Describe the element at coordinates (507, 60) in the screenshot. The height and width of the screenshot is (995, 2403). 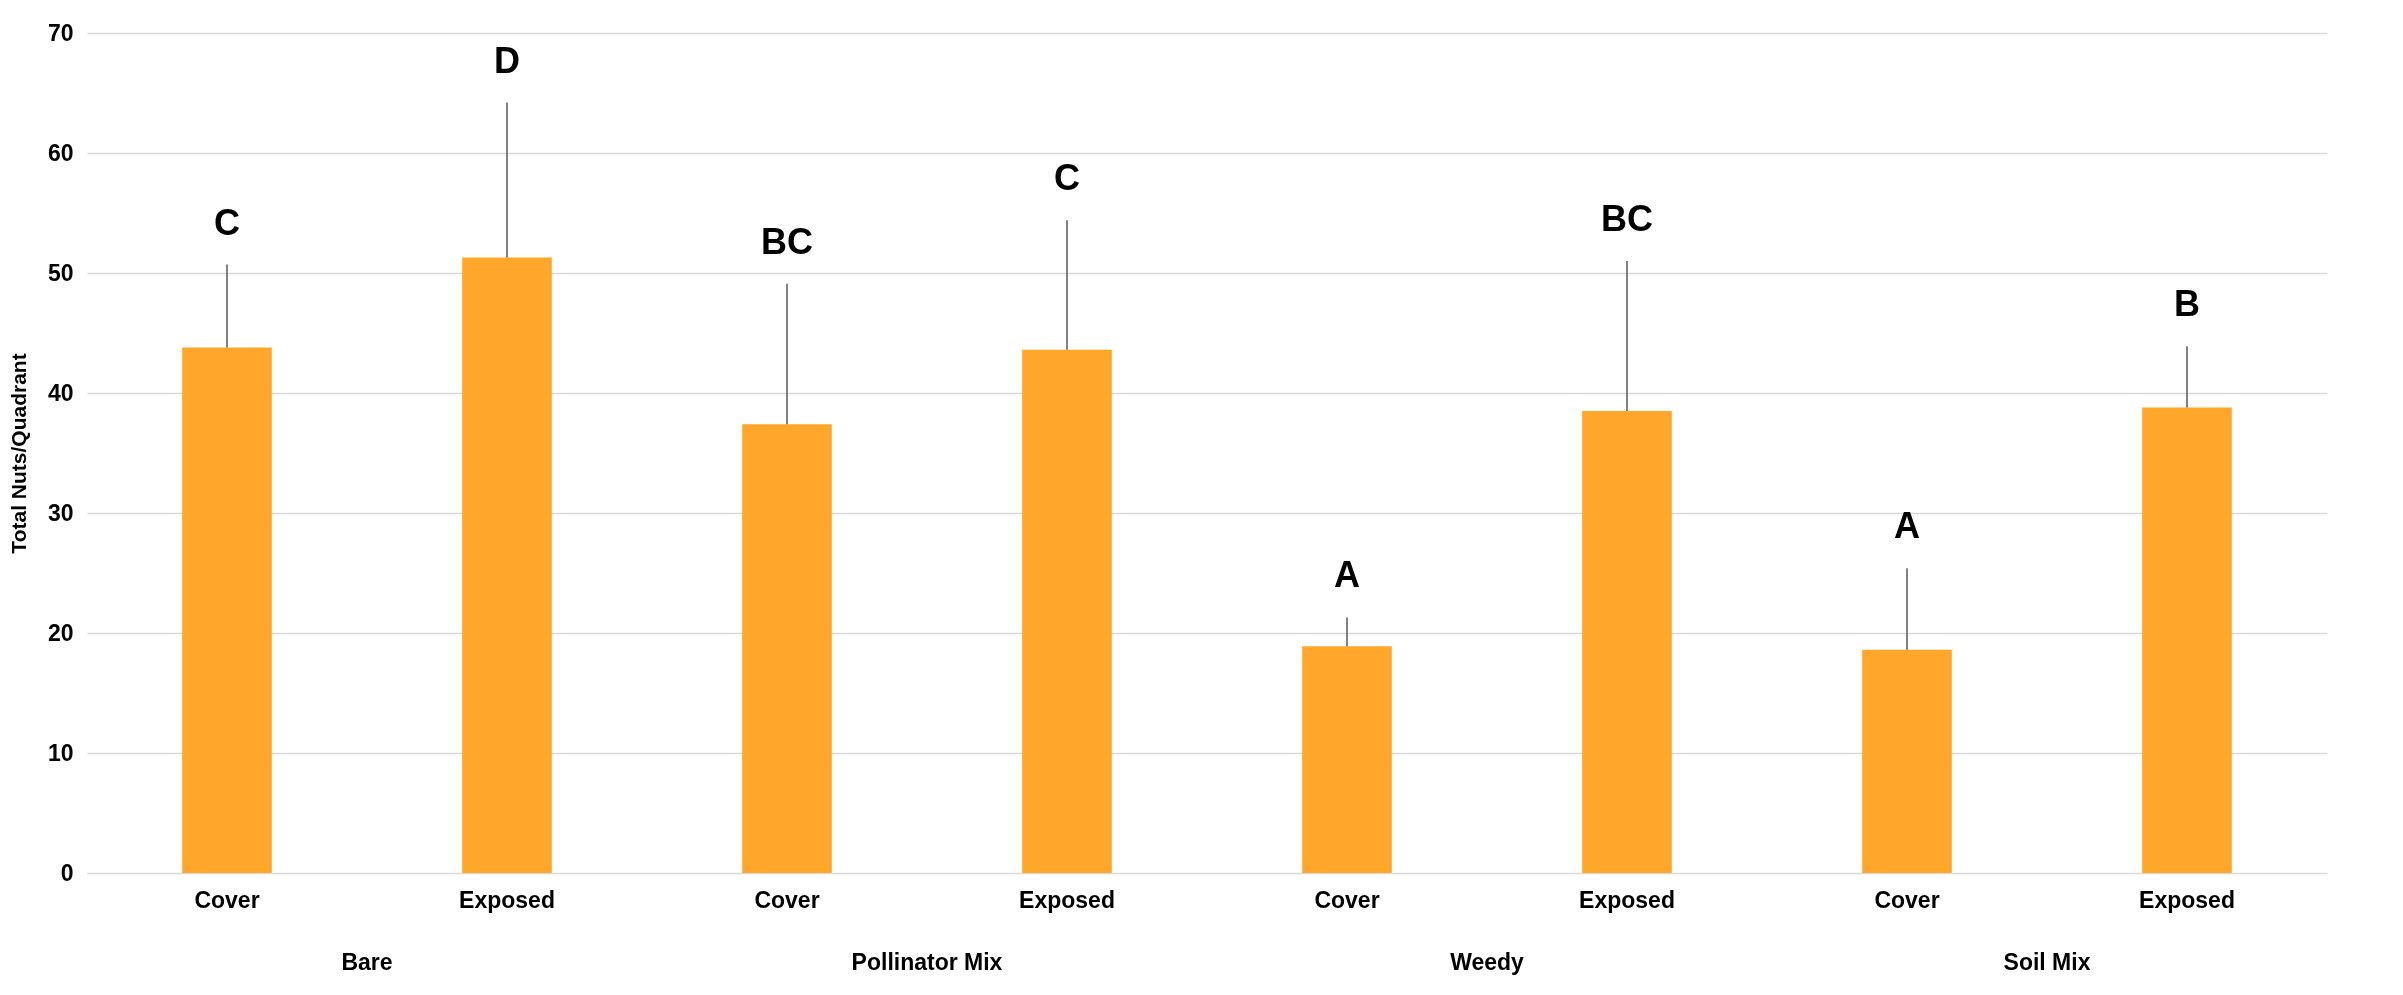
I see `annotation: D` at that location.